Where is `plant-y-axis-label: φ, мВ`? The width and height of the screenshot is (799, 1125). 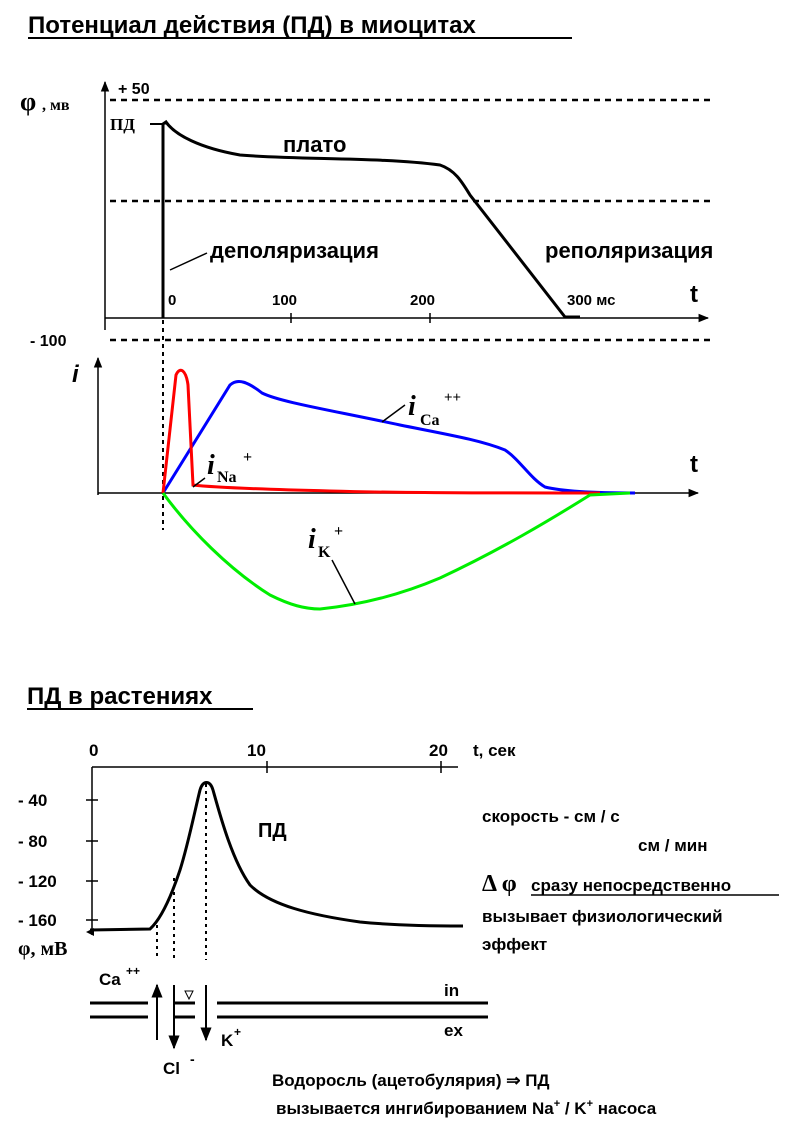 plant-y-axis-label: φ, мВ is located at coordinates (42, 949).